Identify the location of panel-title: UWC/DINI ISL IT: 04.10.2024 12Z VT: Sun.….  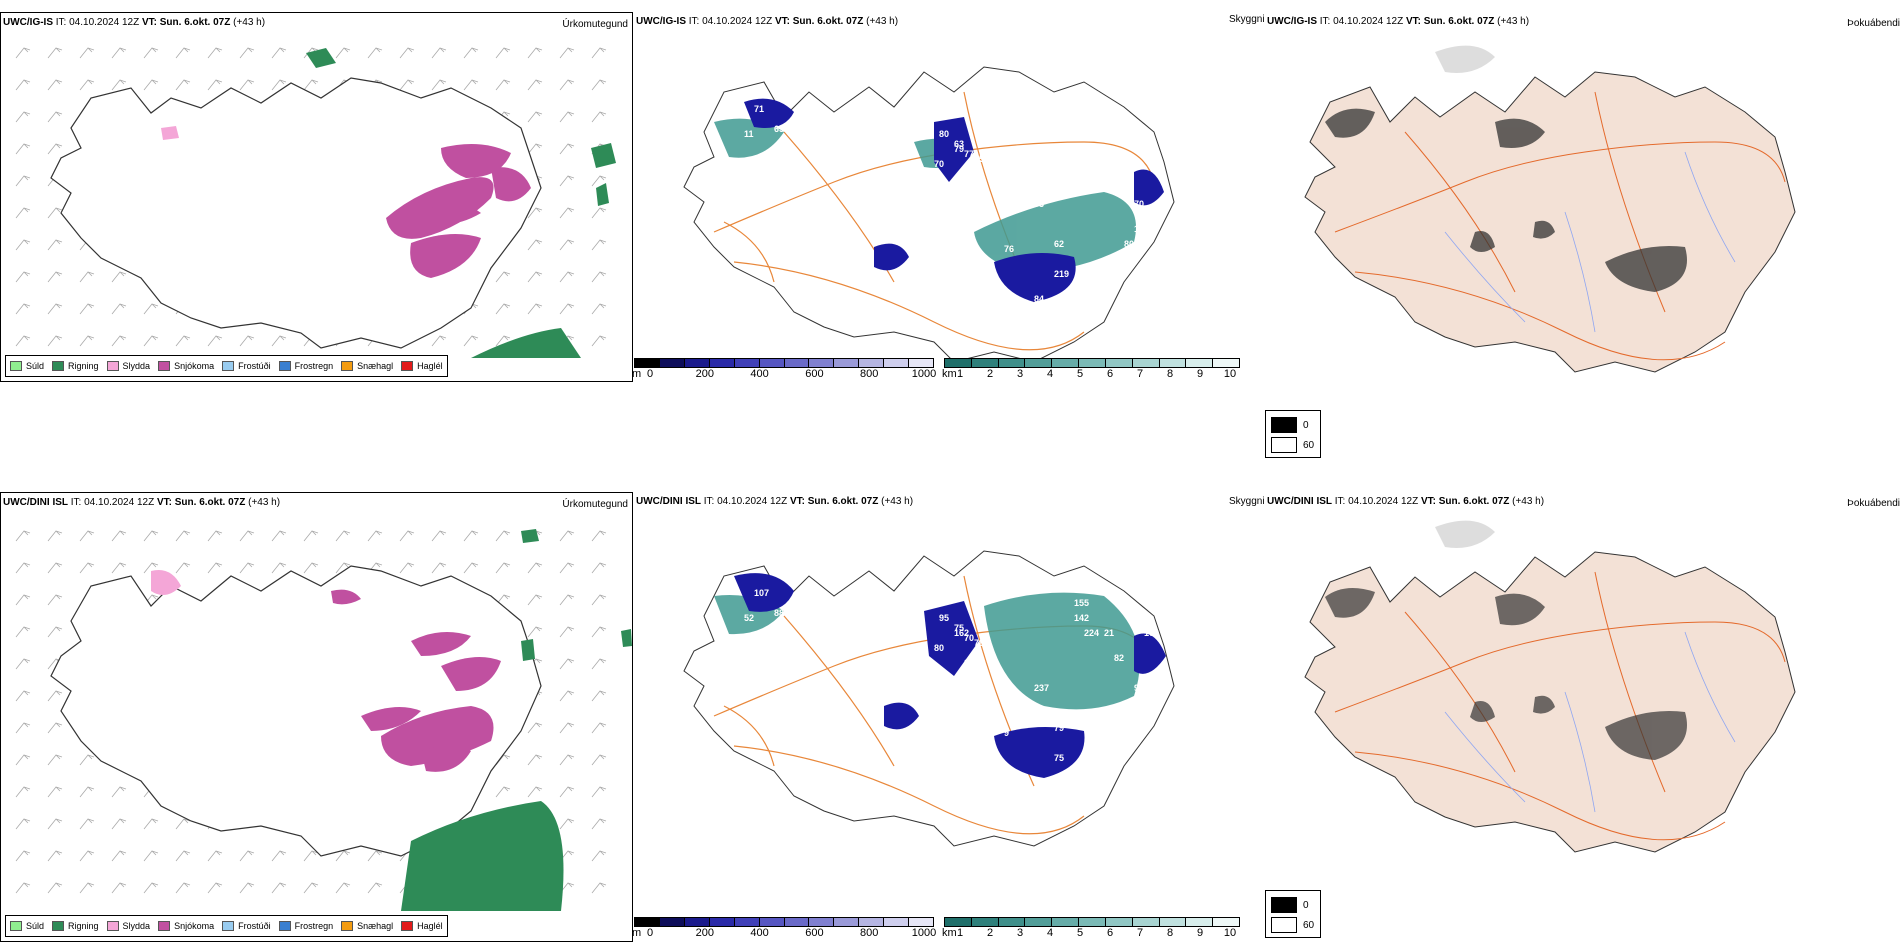
(775, 501).